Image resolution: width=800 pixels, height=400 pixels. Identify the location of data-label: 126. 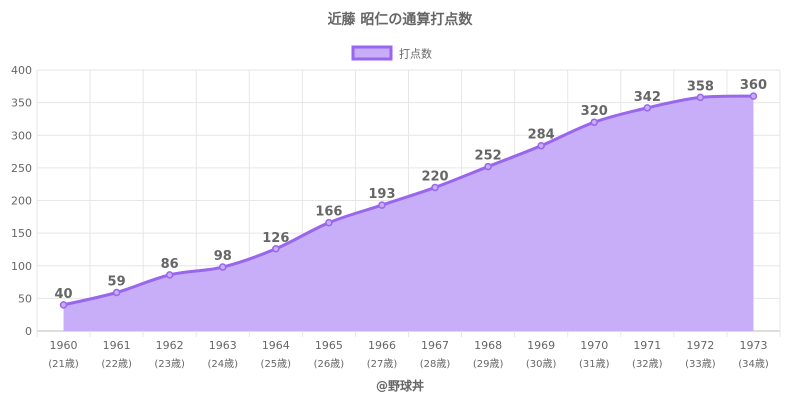
(275, 238).